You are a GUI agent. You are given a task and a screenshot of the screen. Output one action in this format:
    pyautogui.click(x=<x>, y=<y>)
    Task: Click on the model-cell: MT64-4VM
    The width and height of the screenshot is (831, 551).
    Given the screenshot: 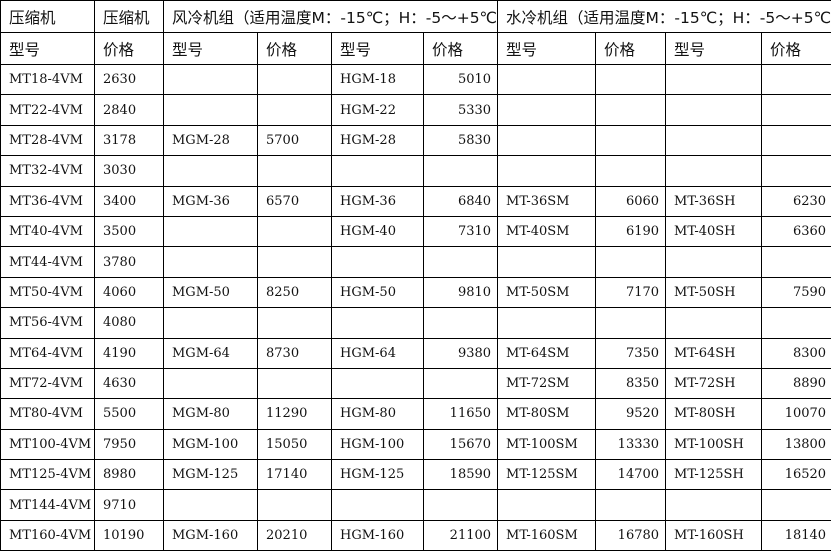 What is the action you would take?
    pyautogui.click(x=48, y=353)
    